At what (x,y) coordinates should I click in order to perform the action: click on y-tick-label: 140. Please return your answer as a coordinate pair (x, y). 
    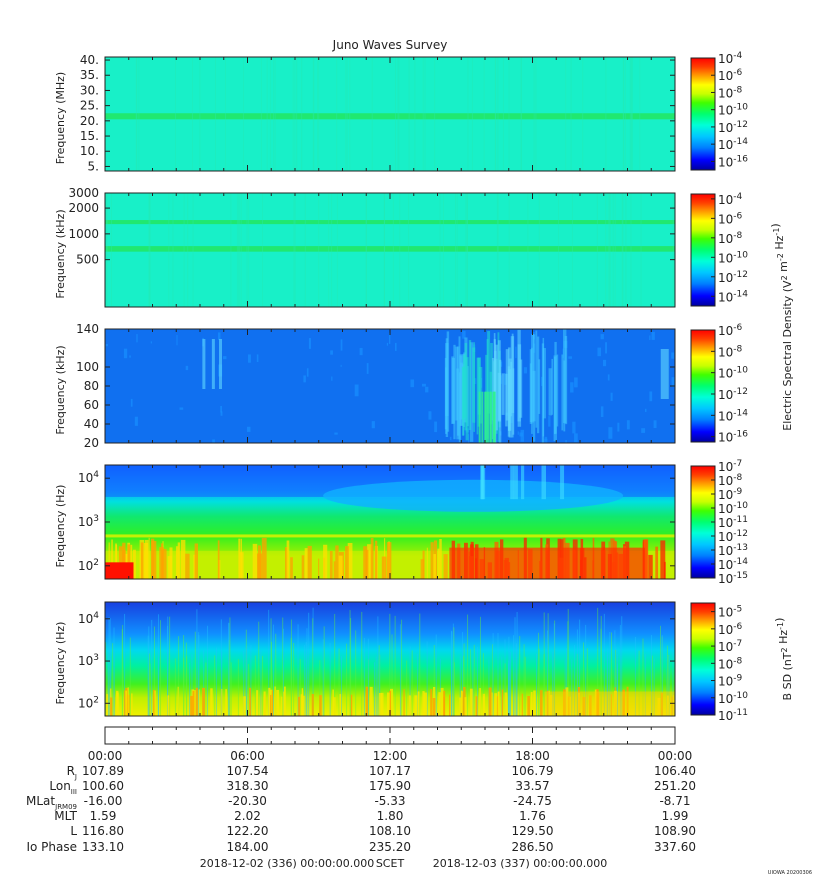
    Looking at the image, I should click on (87, 329).